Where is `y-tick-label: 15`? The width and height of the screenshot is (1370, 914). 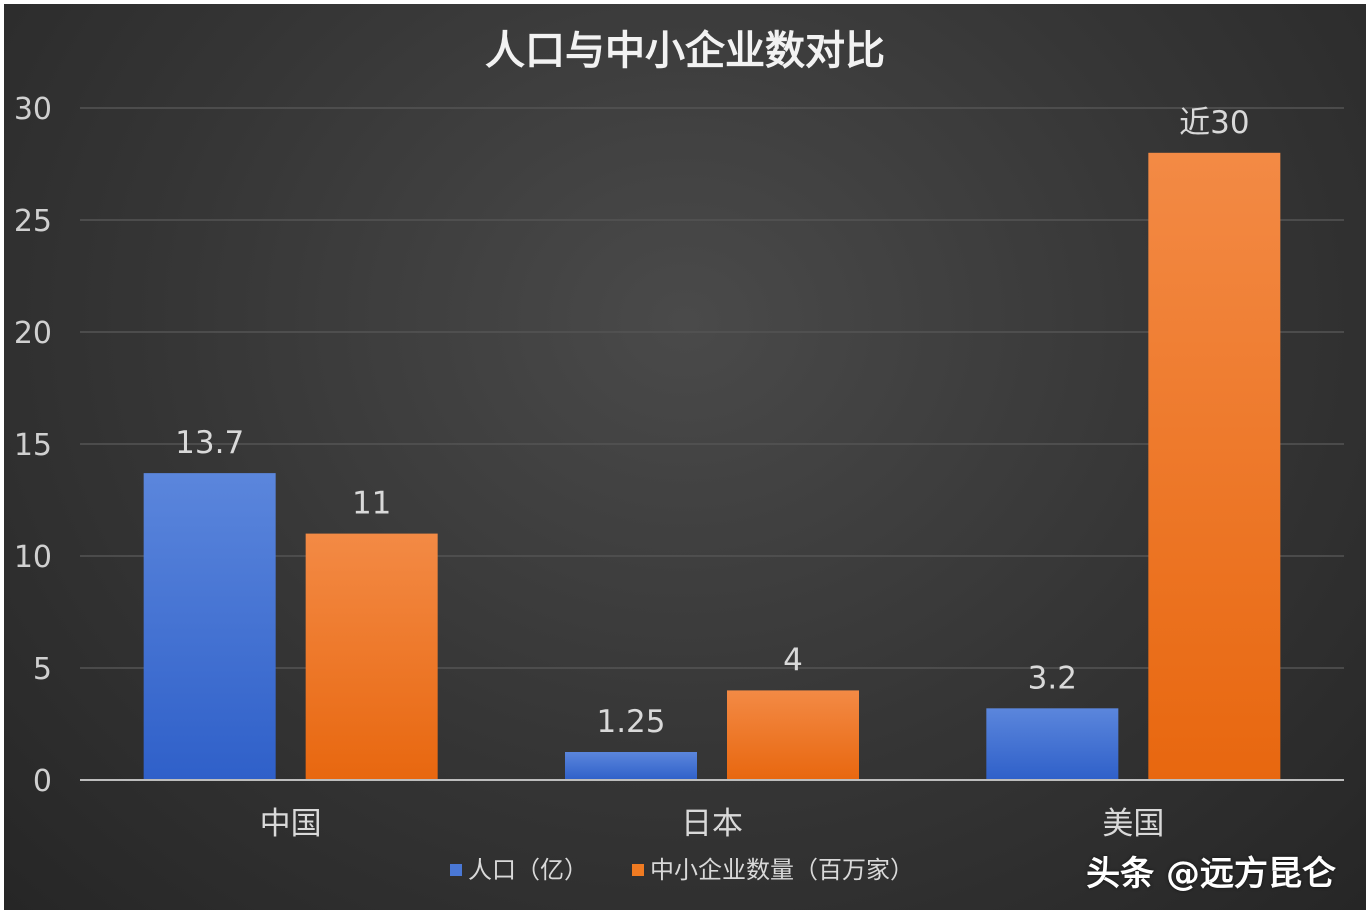 y-tick-label: 15 is located at coordinates (33, 445).